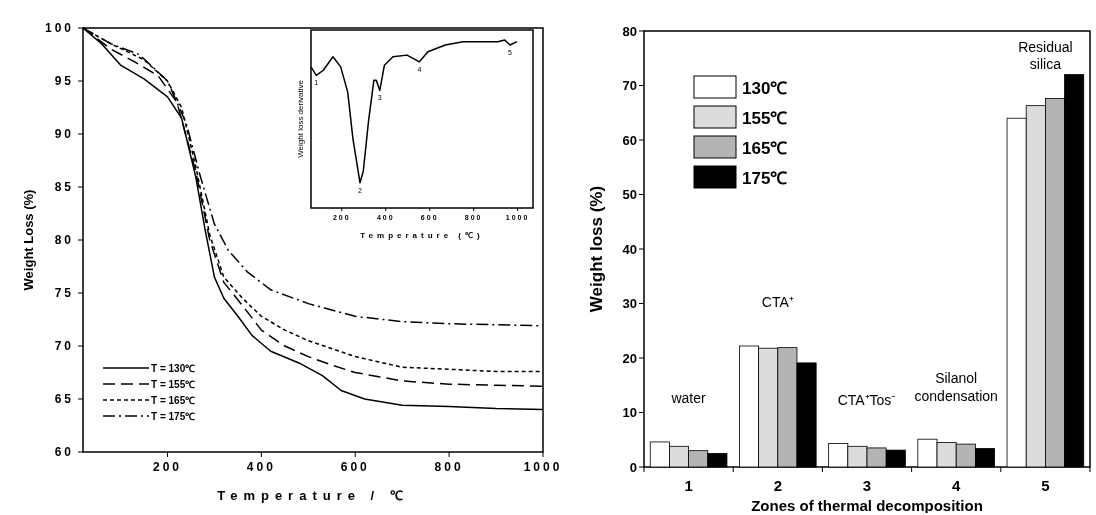 This screenshot has height=515, width=1096. What do you see at coordinates (543, 467) in the screenshot?
I see `x-tick-label: 1000` at bounding box center [543, 467].